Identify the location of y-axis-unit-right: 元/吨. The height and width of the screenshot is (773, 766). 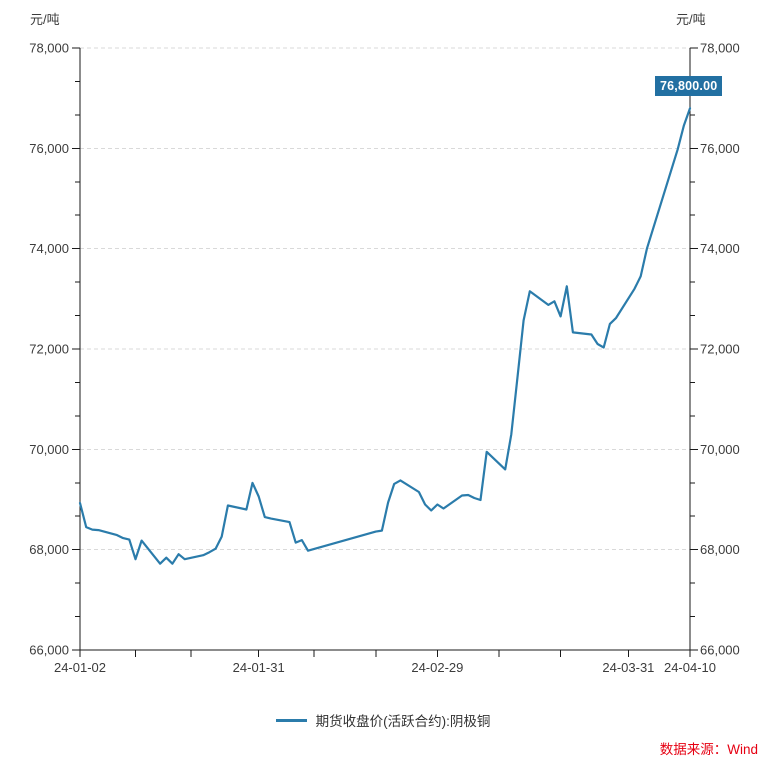
(691, 19).